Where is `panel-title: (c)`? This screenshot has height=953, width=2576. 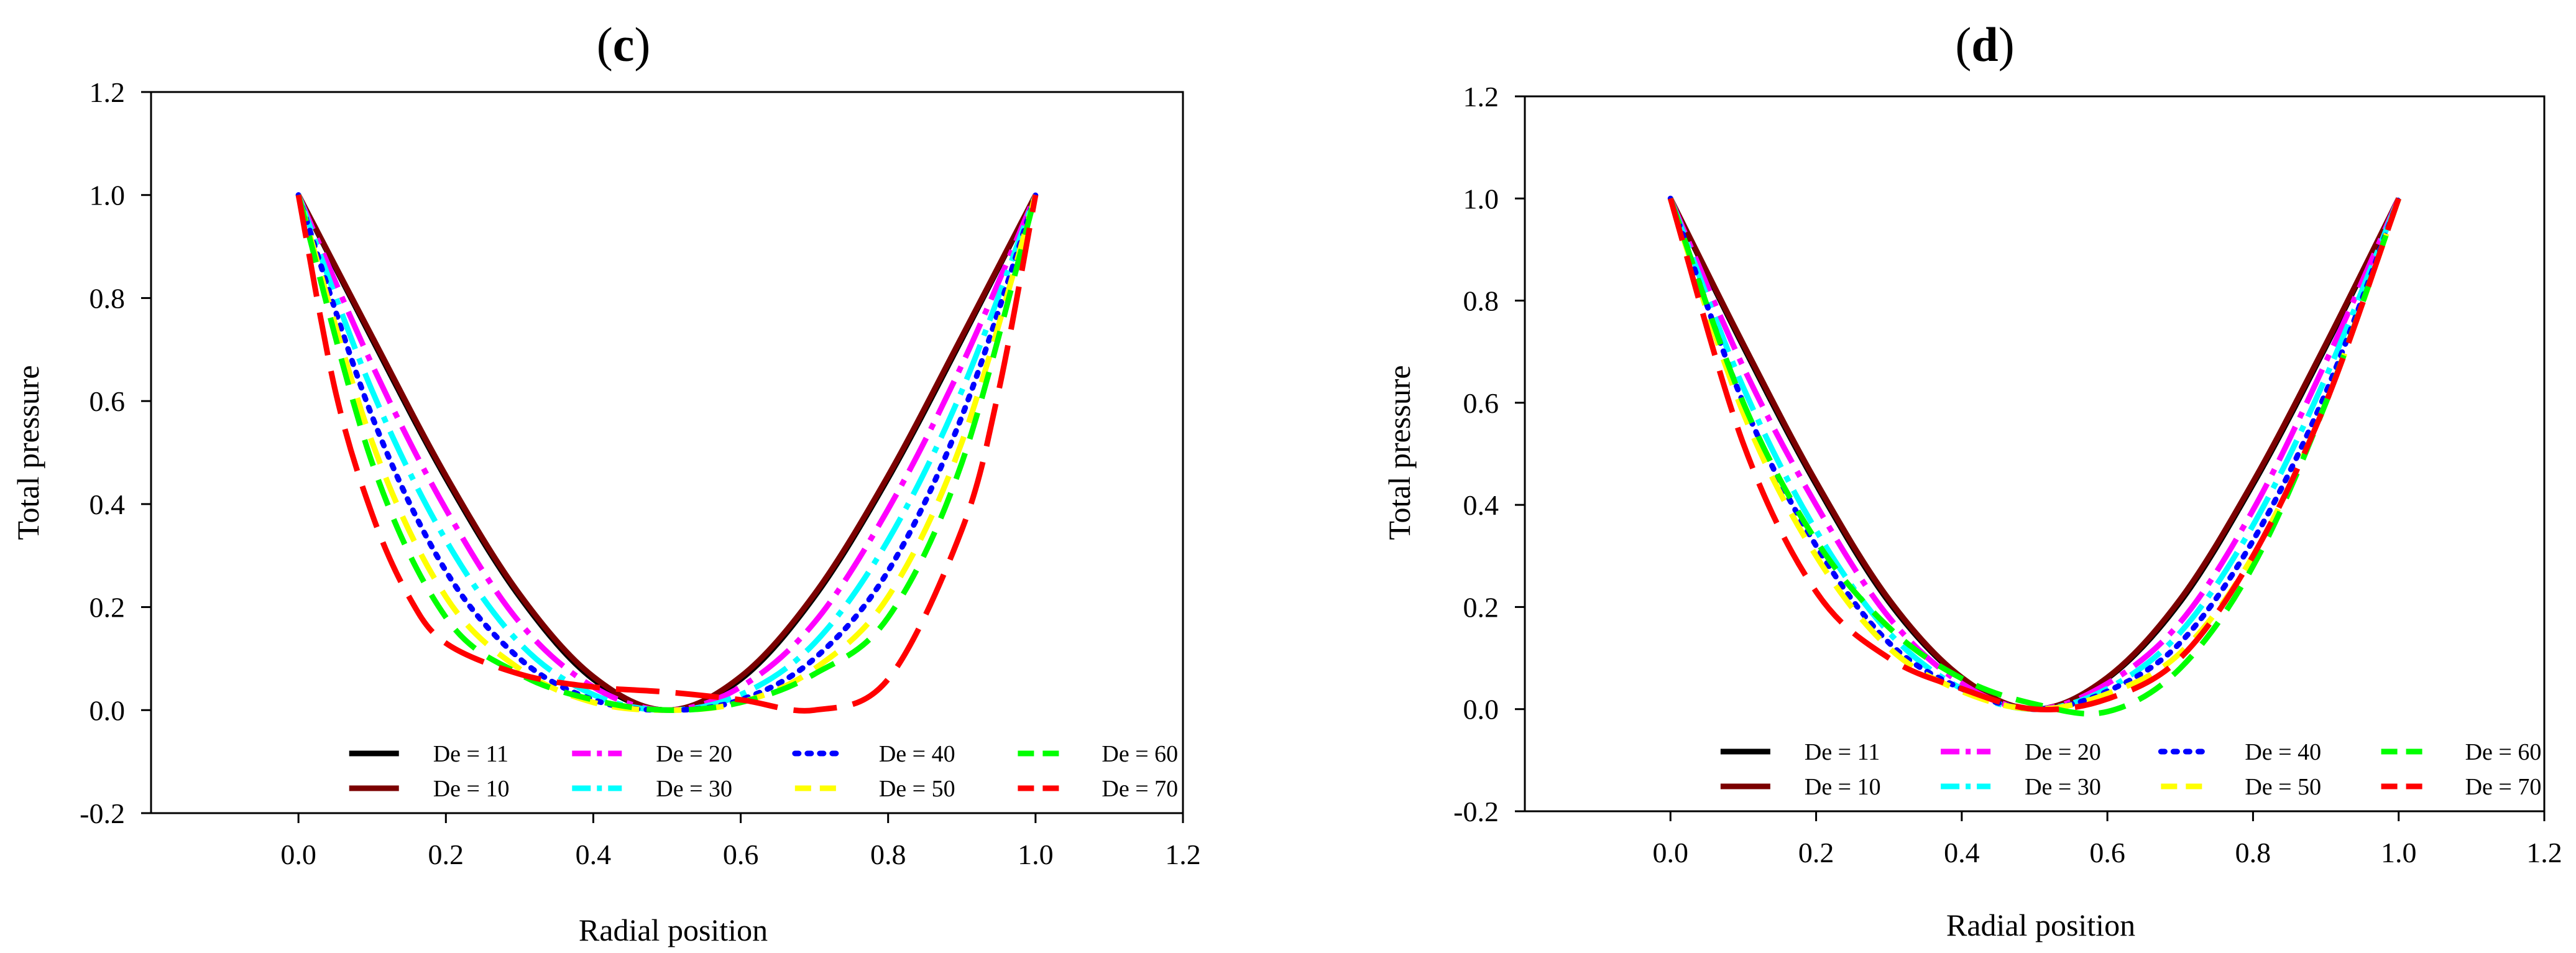
panel-title: (c) is located at coordinates (624, 44).